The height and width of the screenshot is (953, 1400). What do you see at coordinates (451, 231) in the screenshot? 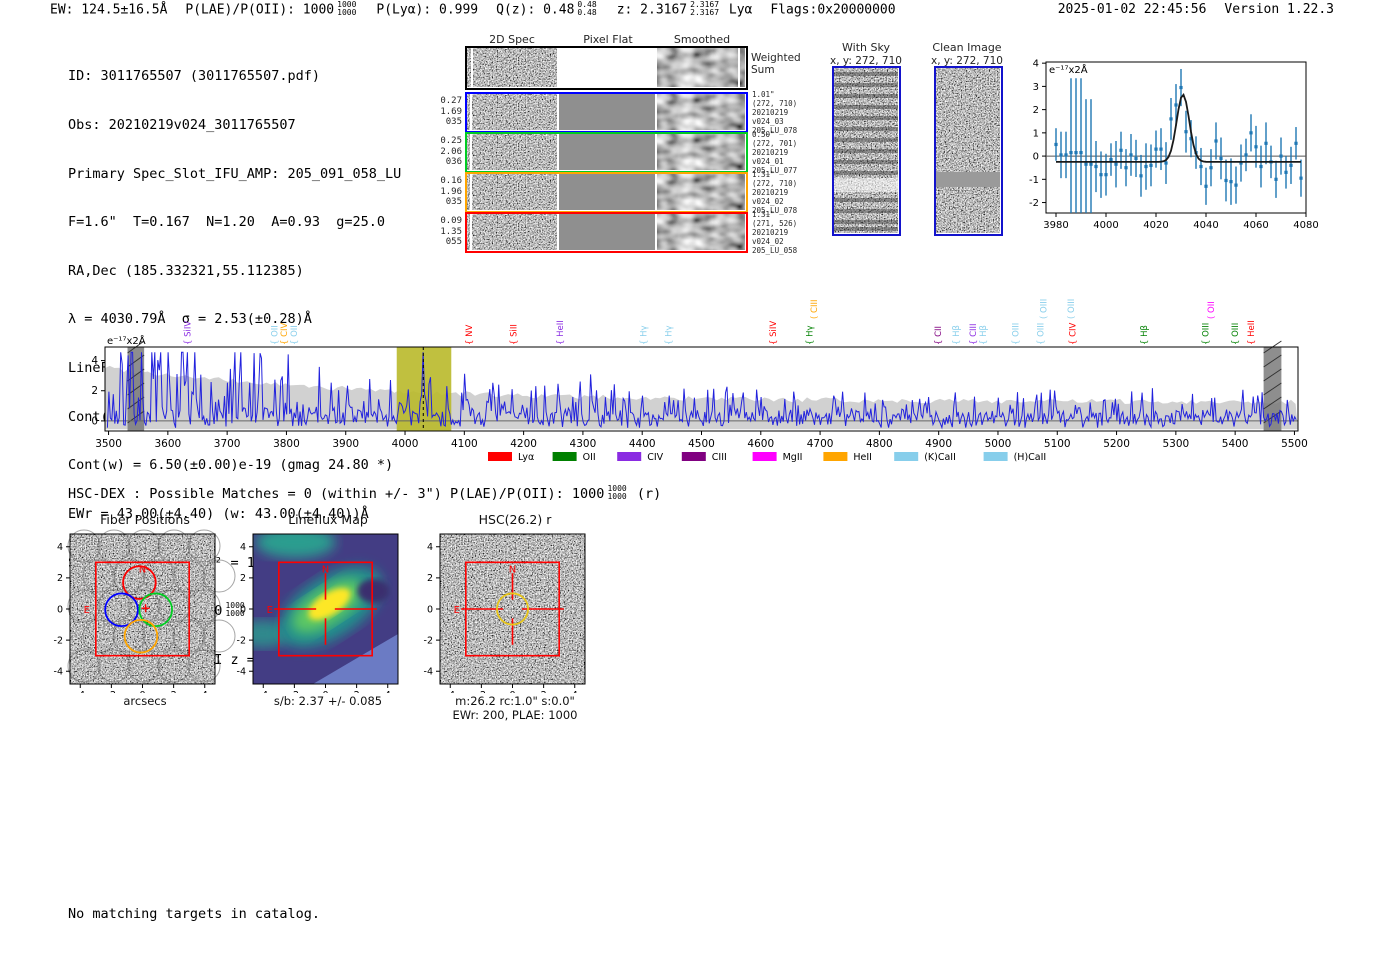
I see `spec2d-row-left-label: 0.09 1.35 055` at bounding box center [451, 231].